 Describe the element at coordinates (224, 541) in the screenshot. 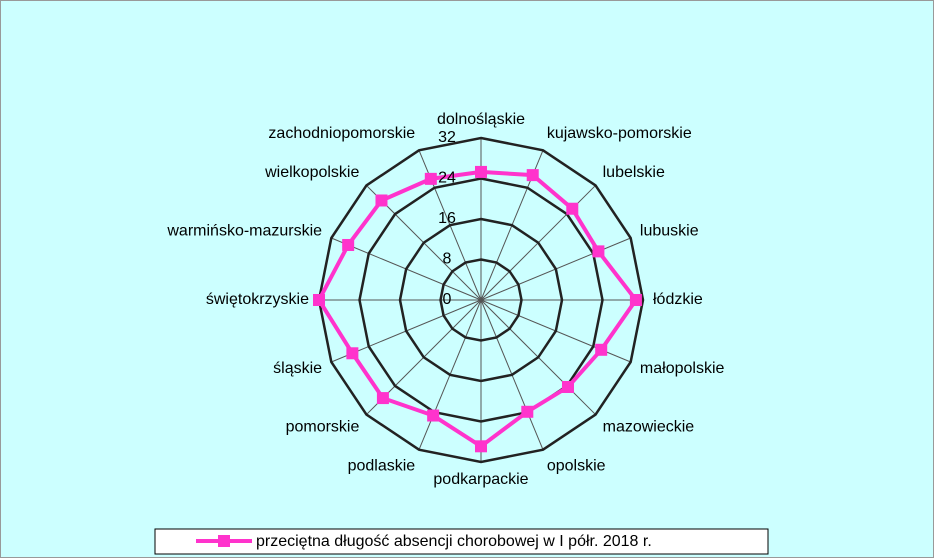

I see `legend-marker` at that location.